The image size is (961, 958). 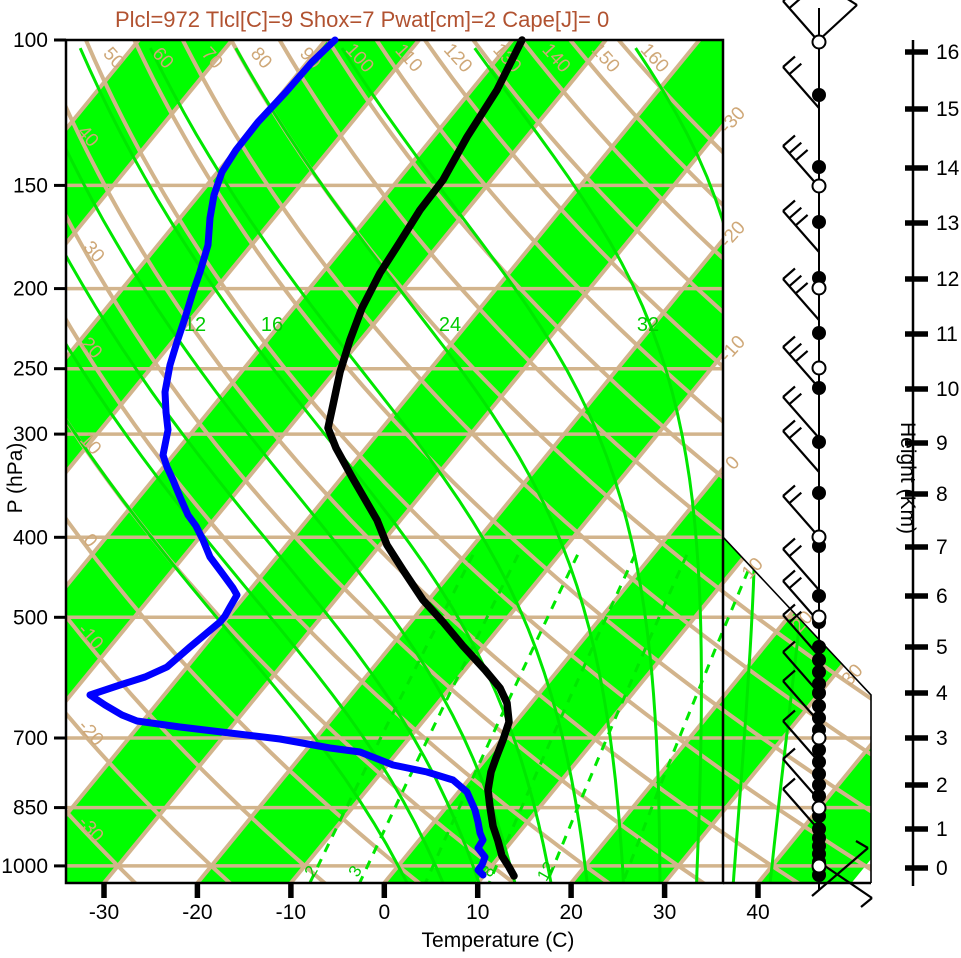 What do you see at coordinates (947, 223) in the screenshot?
I see `height-tick-label: 13` at bounding box center [947, 223].